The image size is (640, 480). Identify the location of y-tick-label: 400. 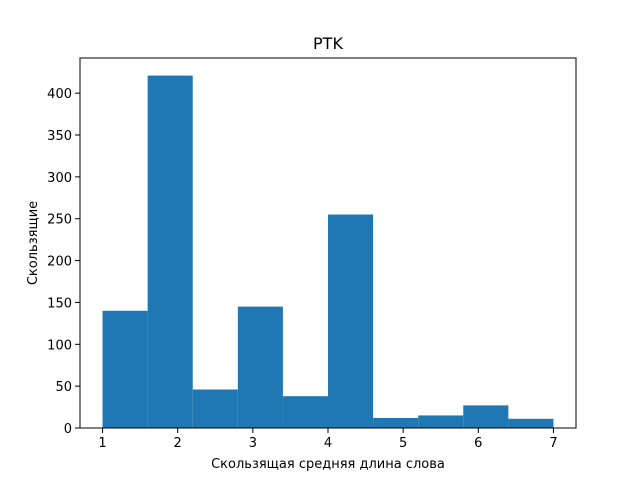
(59, 94).